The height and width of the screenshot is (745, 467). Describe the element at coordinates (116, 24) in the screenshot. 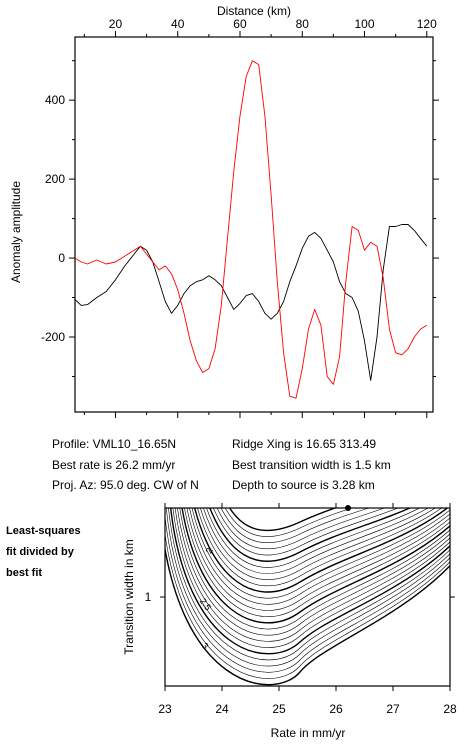

I see `x-tick-label: 20` at that location.